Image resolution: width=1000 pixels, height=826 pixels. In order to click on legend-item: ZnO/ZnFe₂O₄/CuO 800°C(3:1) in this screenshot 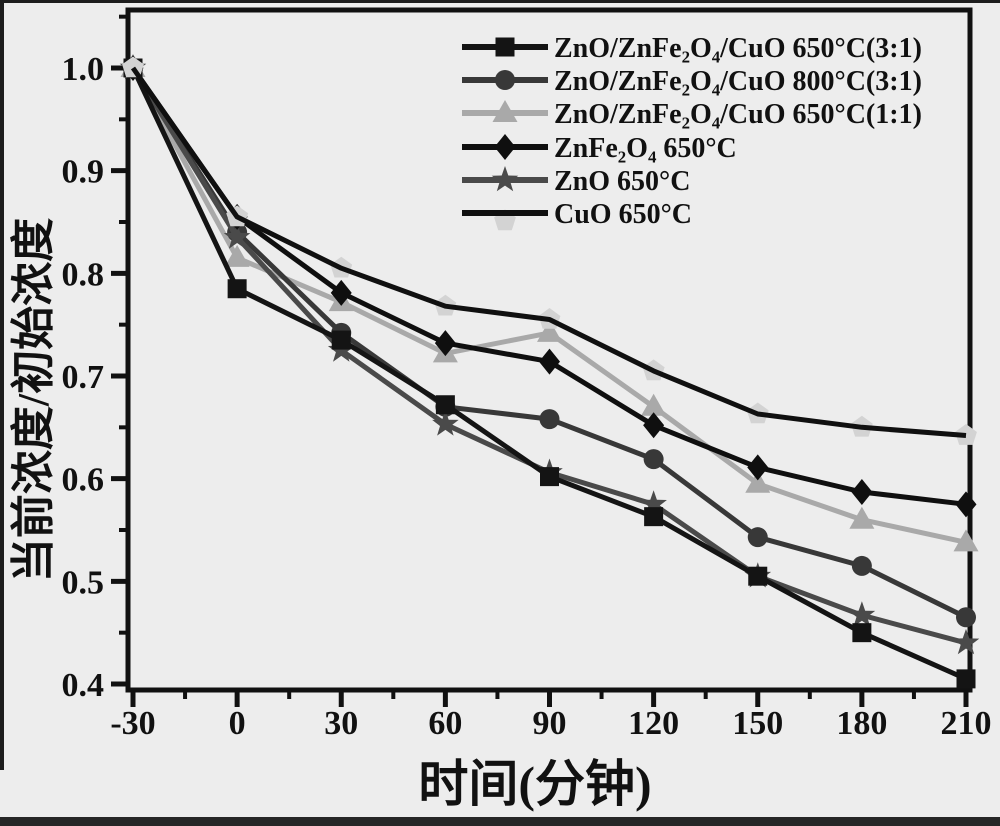, I will do `click(692, 81)`.